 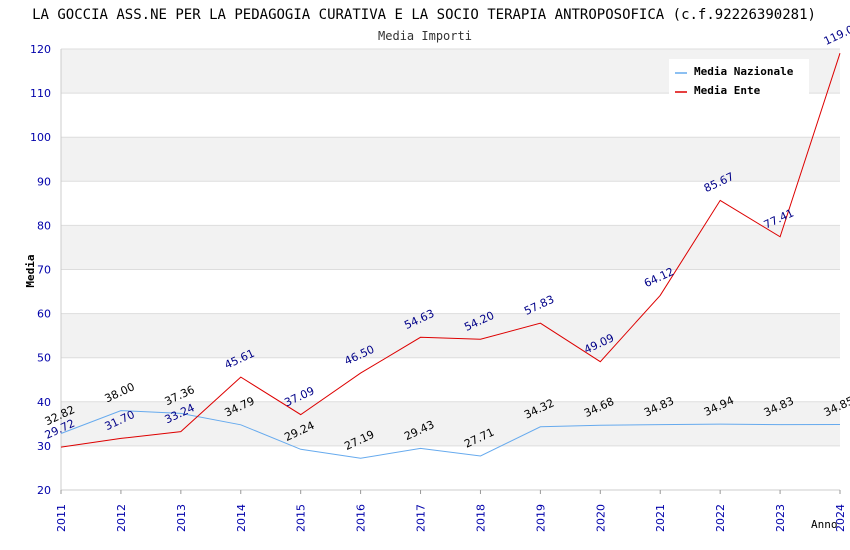 What do you see at coordinates (121, 518) in the screenshot?
I see `x-tick-label: 2012` at bounding box center [121, 518].